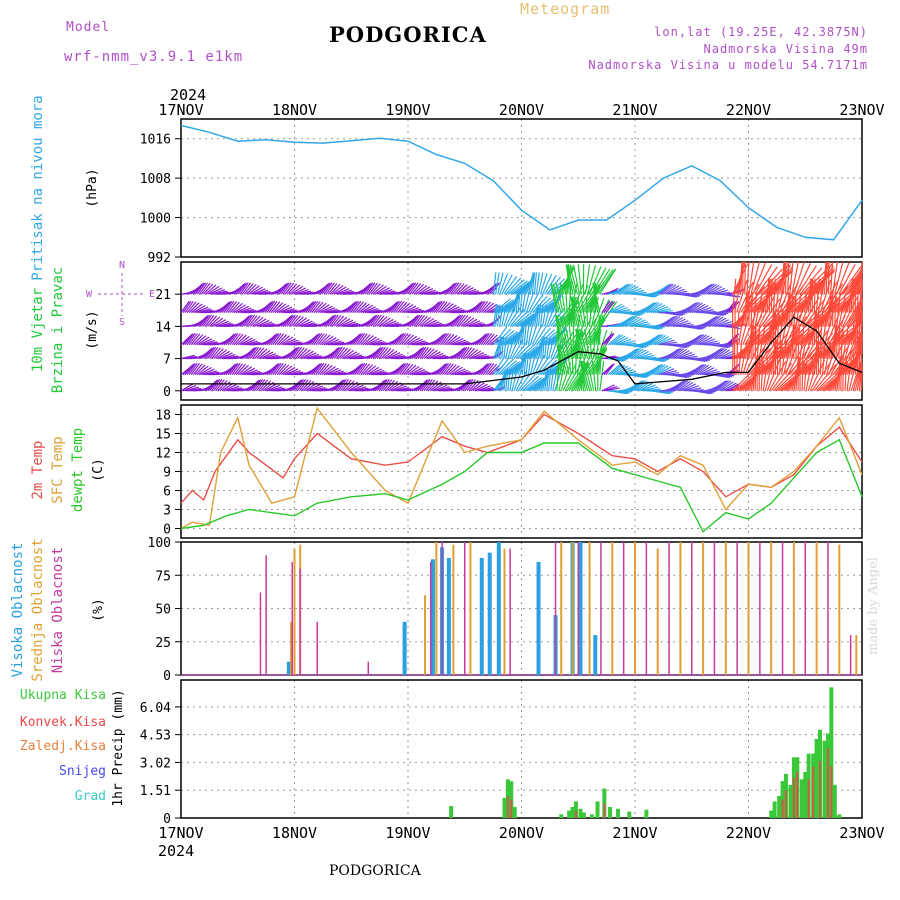  What do you see at coordinates (167, 676) in the screenshot?
I see `y-tick-label: 0` at bounding box center [167, 676].